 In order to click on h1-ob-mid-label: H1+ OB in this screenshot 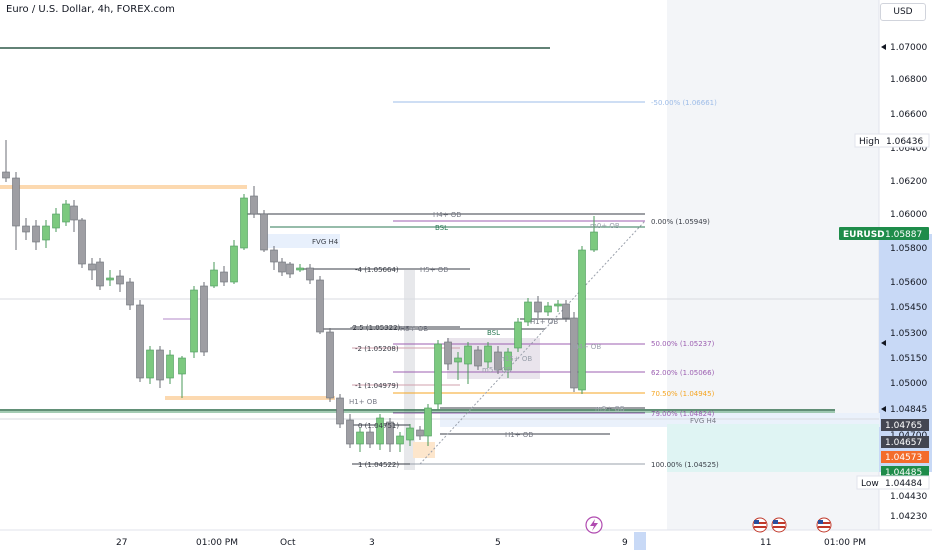, I will do `click(544, 322)`.